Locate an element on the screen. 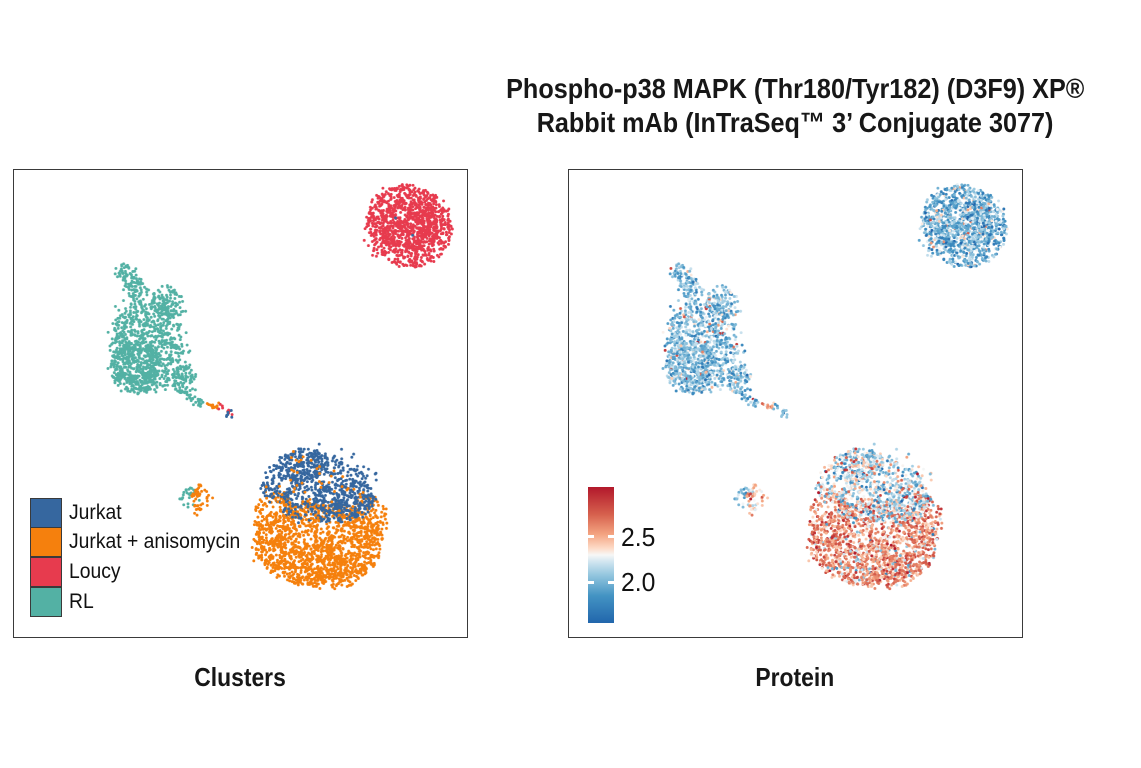  colorbar-tick-2-0-right is located at coordinates (611, 582).